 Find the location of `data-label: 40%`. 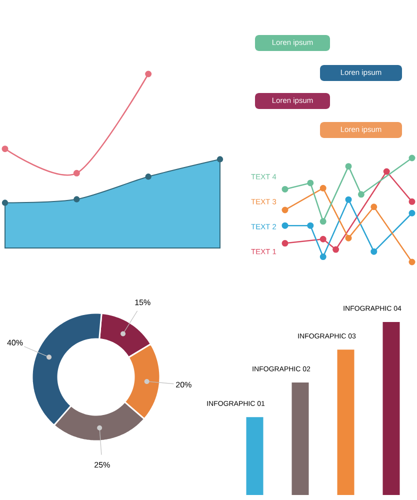

data-label: 40% is located at coordinates (15, 343).